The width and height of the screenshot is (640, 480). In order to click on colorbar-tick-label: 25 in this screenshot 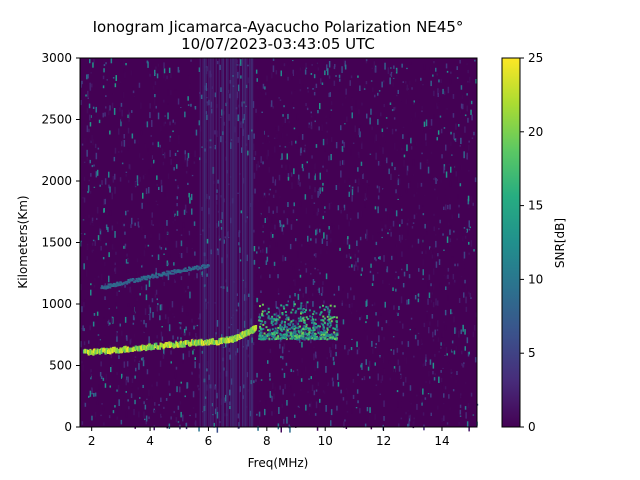, I will do `click(535, 58)`.